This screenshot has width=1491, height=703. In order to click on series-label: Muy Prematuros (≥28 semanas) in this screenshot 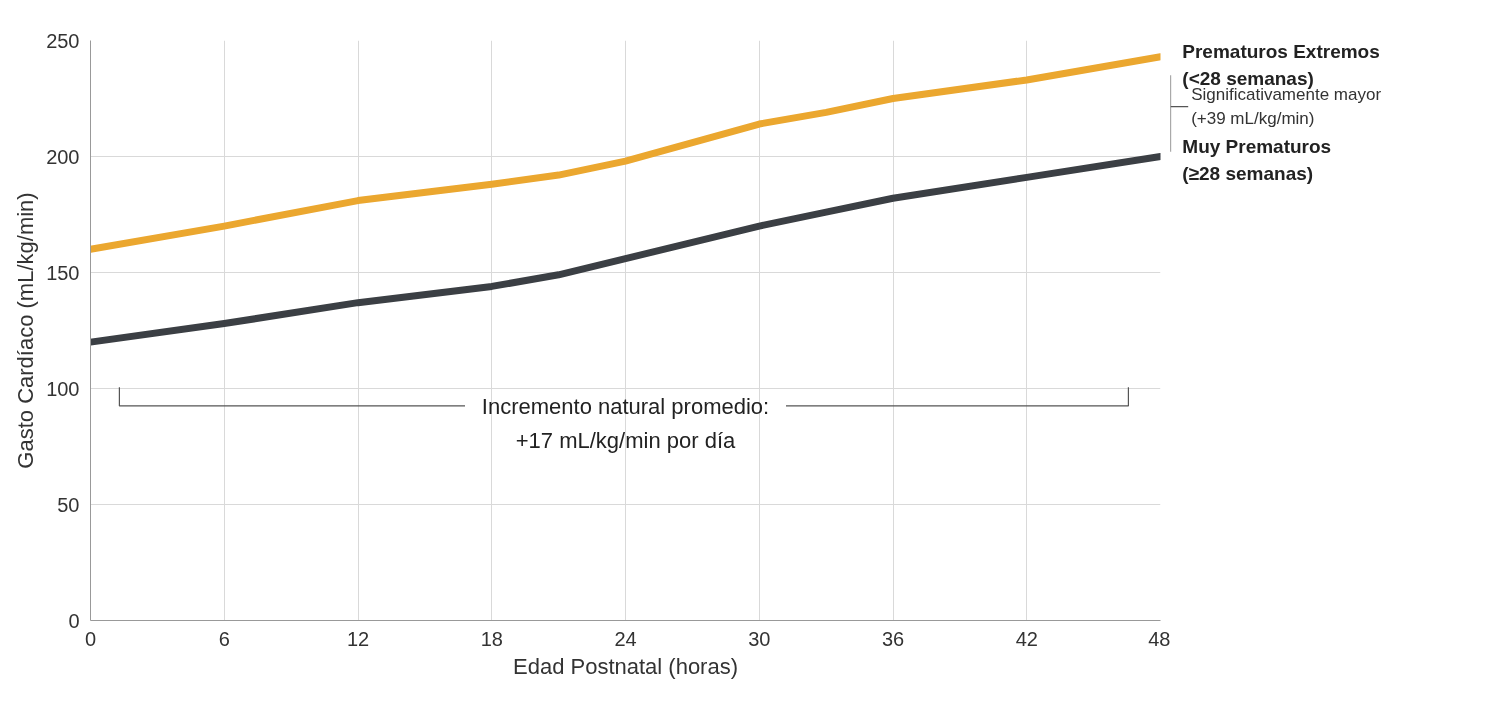, I will do `click(1257, 160)`.